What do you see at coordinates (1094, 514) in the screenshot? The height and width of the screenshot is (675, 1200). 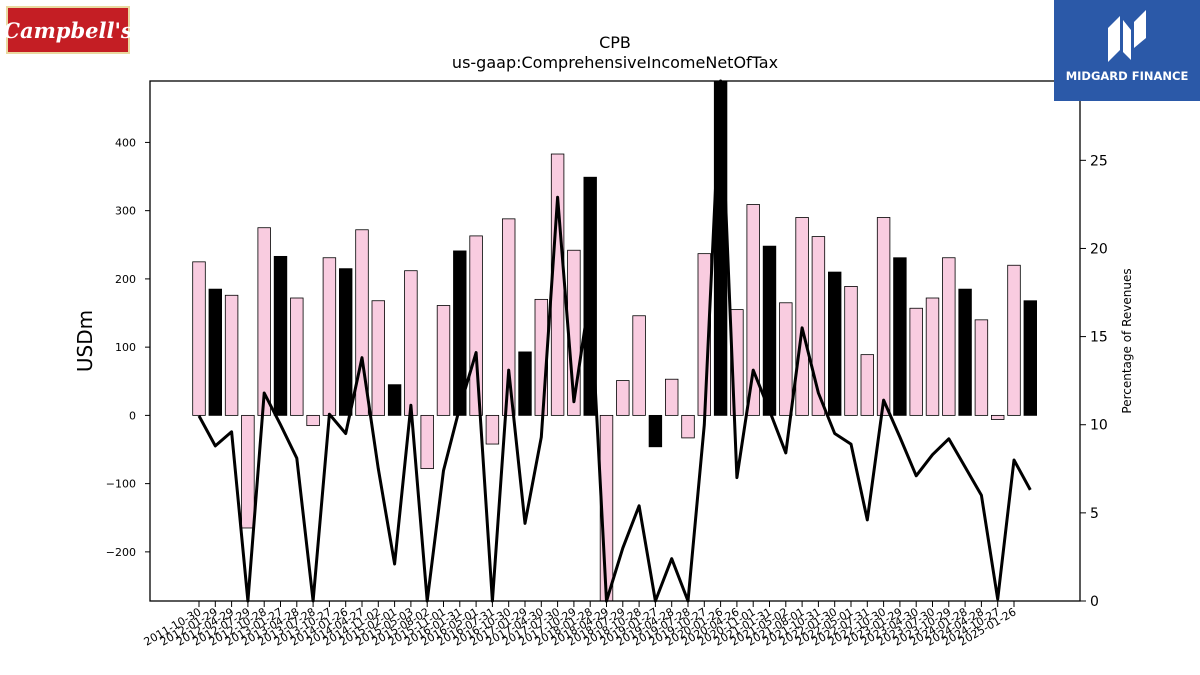 I see `y2-tick-label: 5` at bounding box center [1094, 514].